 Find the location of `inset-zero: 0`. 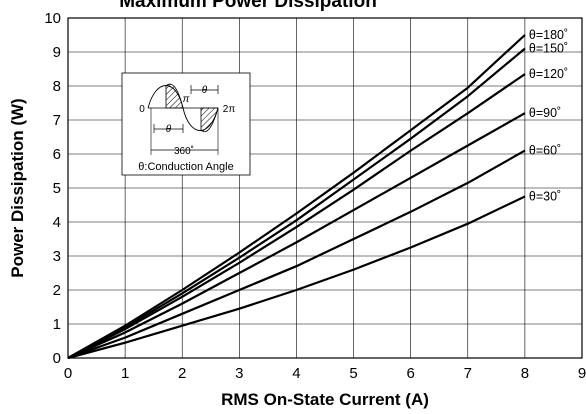

inset-zero: 0 is located at coordinates (142, 109).